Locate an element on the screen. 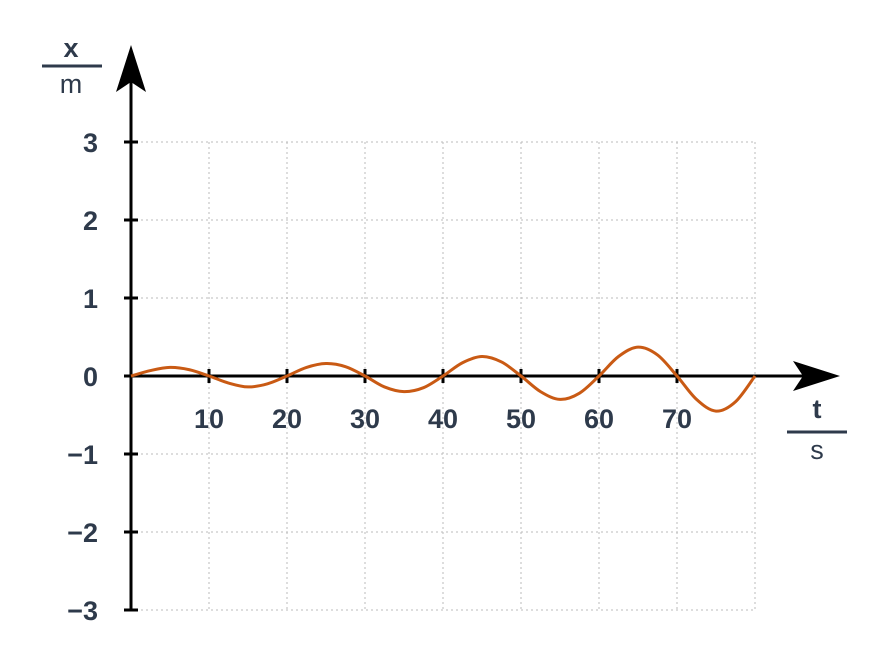 Image resolution: width=887 pixels, height=667 pixels. x-tick-label: 50 is located at coordinates (521, 419).